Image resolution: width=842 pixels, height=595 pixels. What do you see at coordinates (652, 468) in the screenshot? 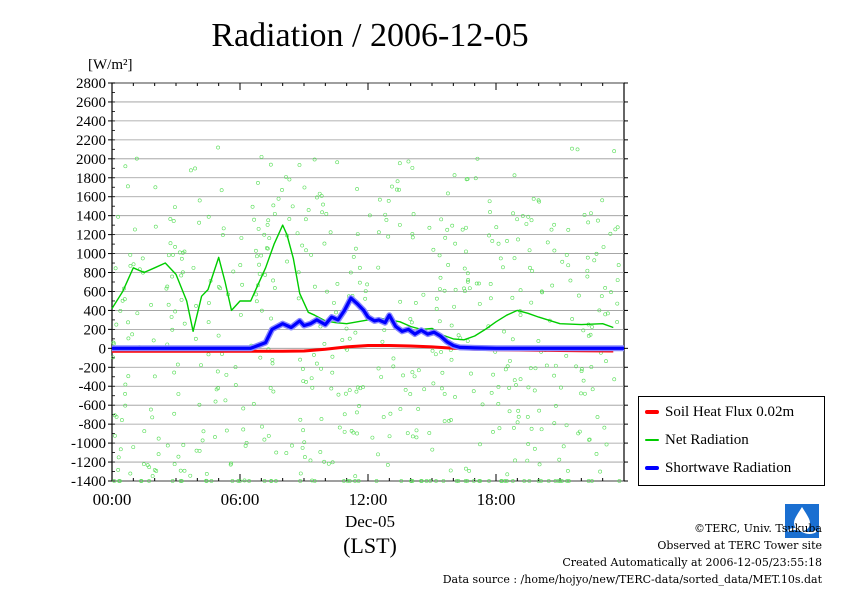
I see `legend-swatch-shortwave-radiation` at bounding box center [652, 468].